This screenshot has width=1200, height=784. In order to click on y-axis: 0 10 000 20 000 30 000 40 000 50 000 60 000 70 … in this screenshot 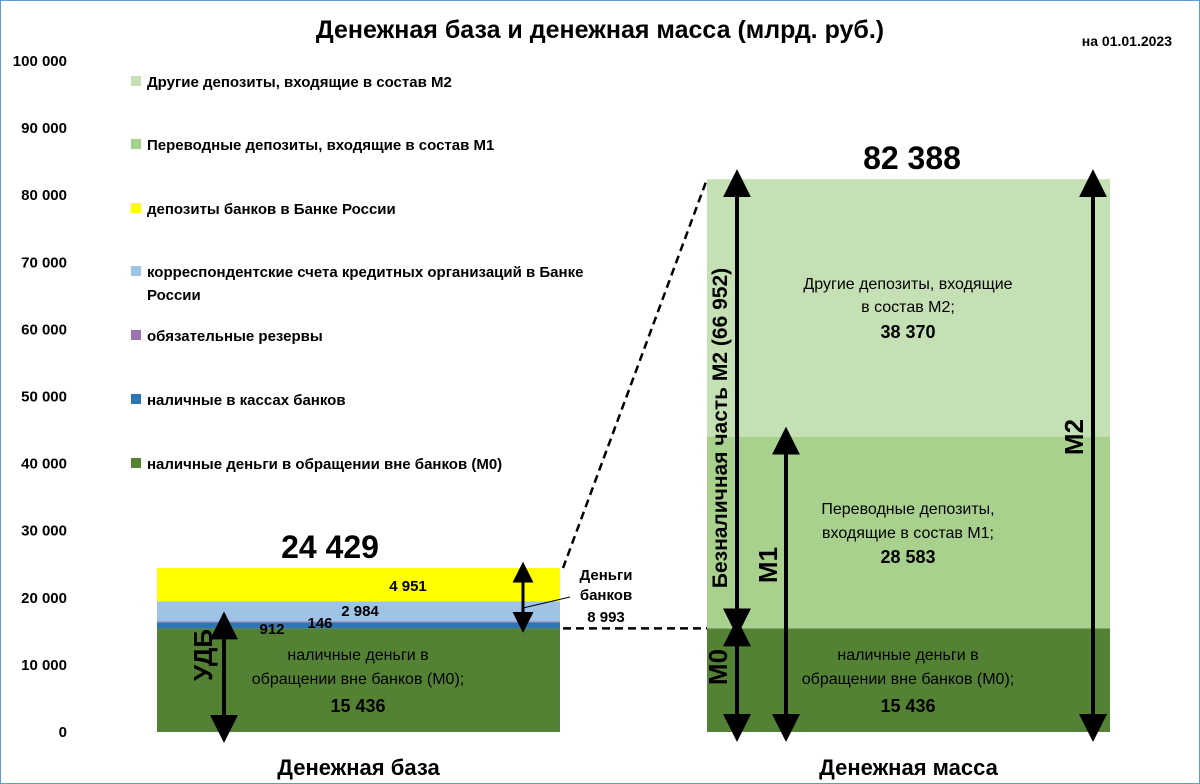, I will do `click(40, 397)`.